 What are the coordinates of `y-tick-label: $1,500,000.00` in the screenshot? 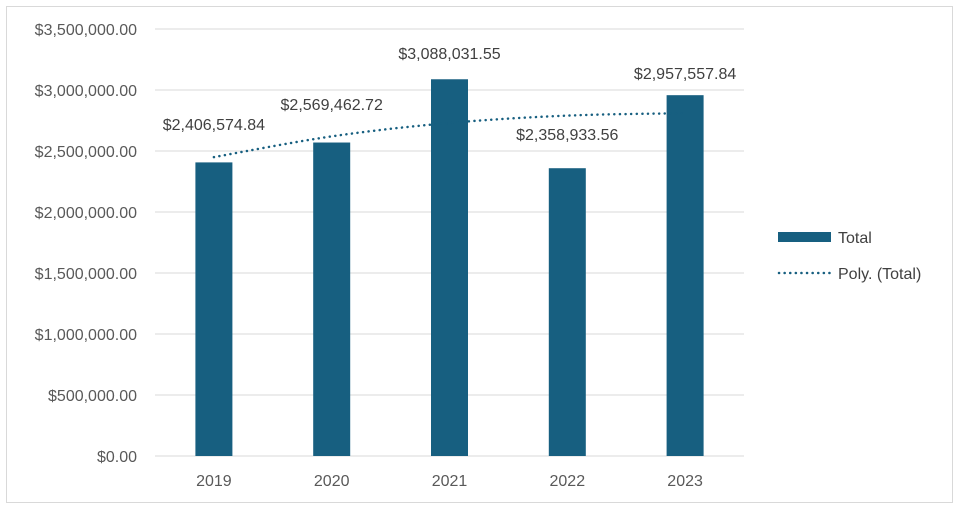 It's located at (86, 274).